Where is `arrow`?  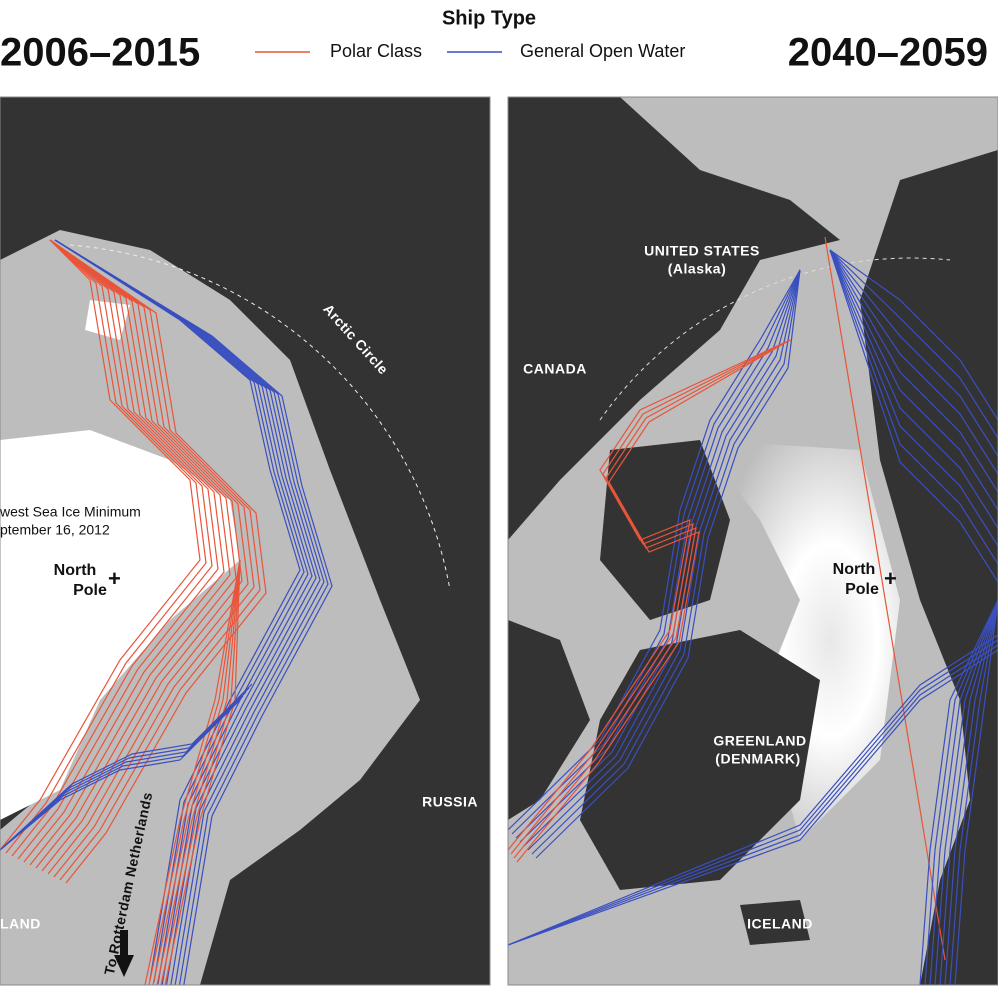 arrow is located at coordinates (124, 953).